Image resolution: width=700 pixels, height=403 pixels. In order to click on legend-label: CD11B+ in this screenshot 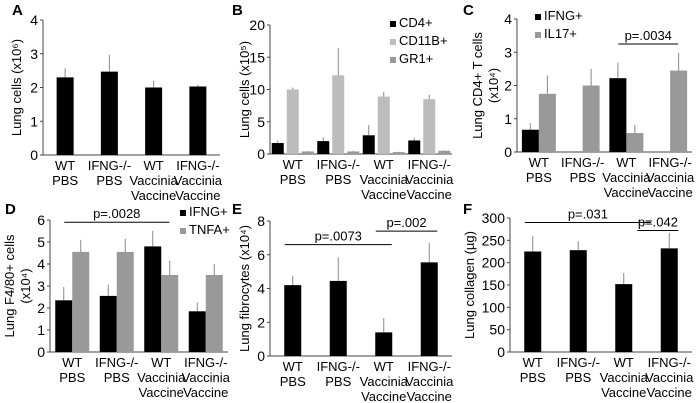, I will do `click(423, 40)`.